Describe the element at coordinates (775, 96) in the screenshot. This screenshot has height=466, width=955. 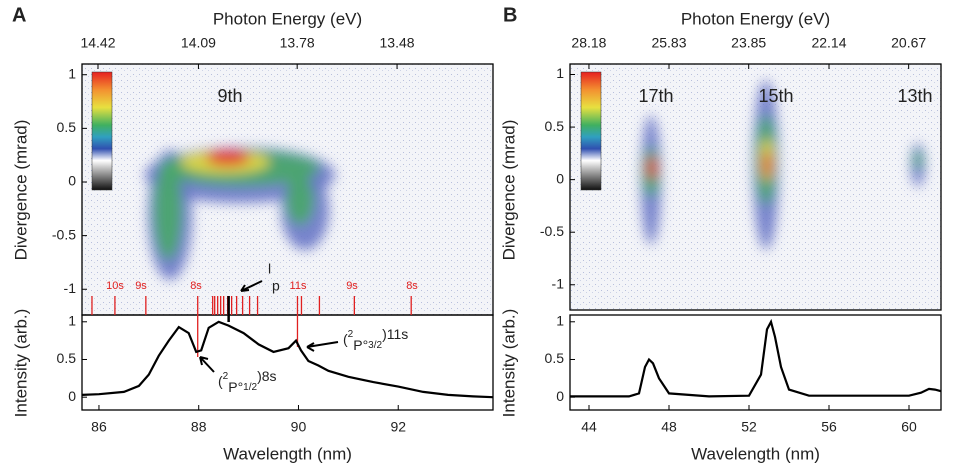
I see `harmonic-label: 15th` at that location.